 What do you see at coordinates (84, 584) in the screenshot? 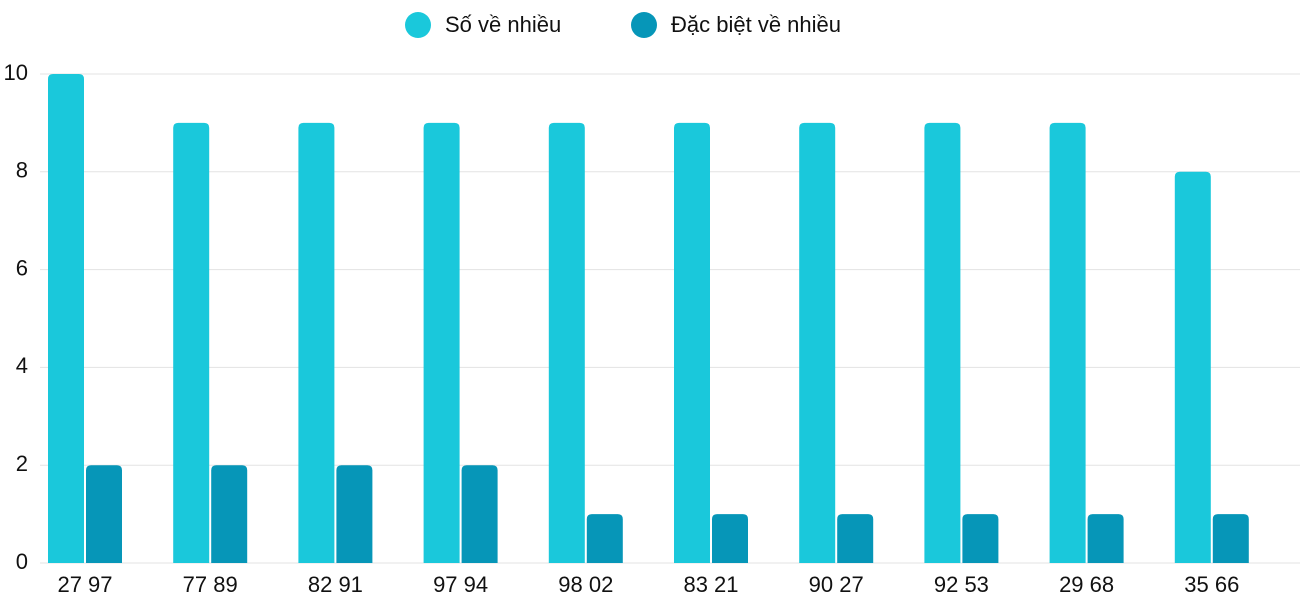
I see `x-tick-label: 27 97` at bounding box center [84, 584].